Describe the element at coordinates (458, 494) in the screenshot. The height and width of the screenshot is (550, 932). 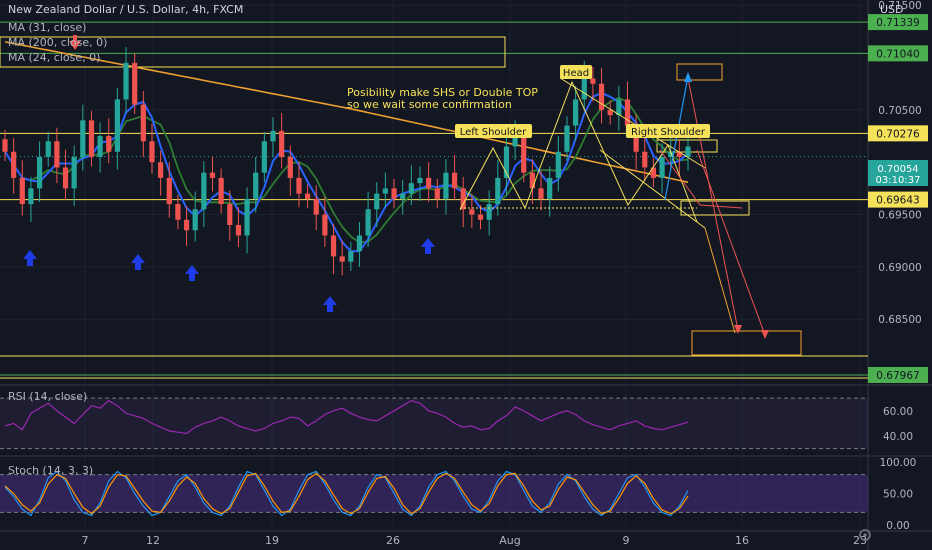
I see `stoch-pane: 100.00 50.00 0.00 Stoch (14, 3, 3)` at that location.